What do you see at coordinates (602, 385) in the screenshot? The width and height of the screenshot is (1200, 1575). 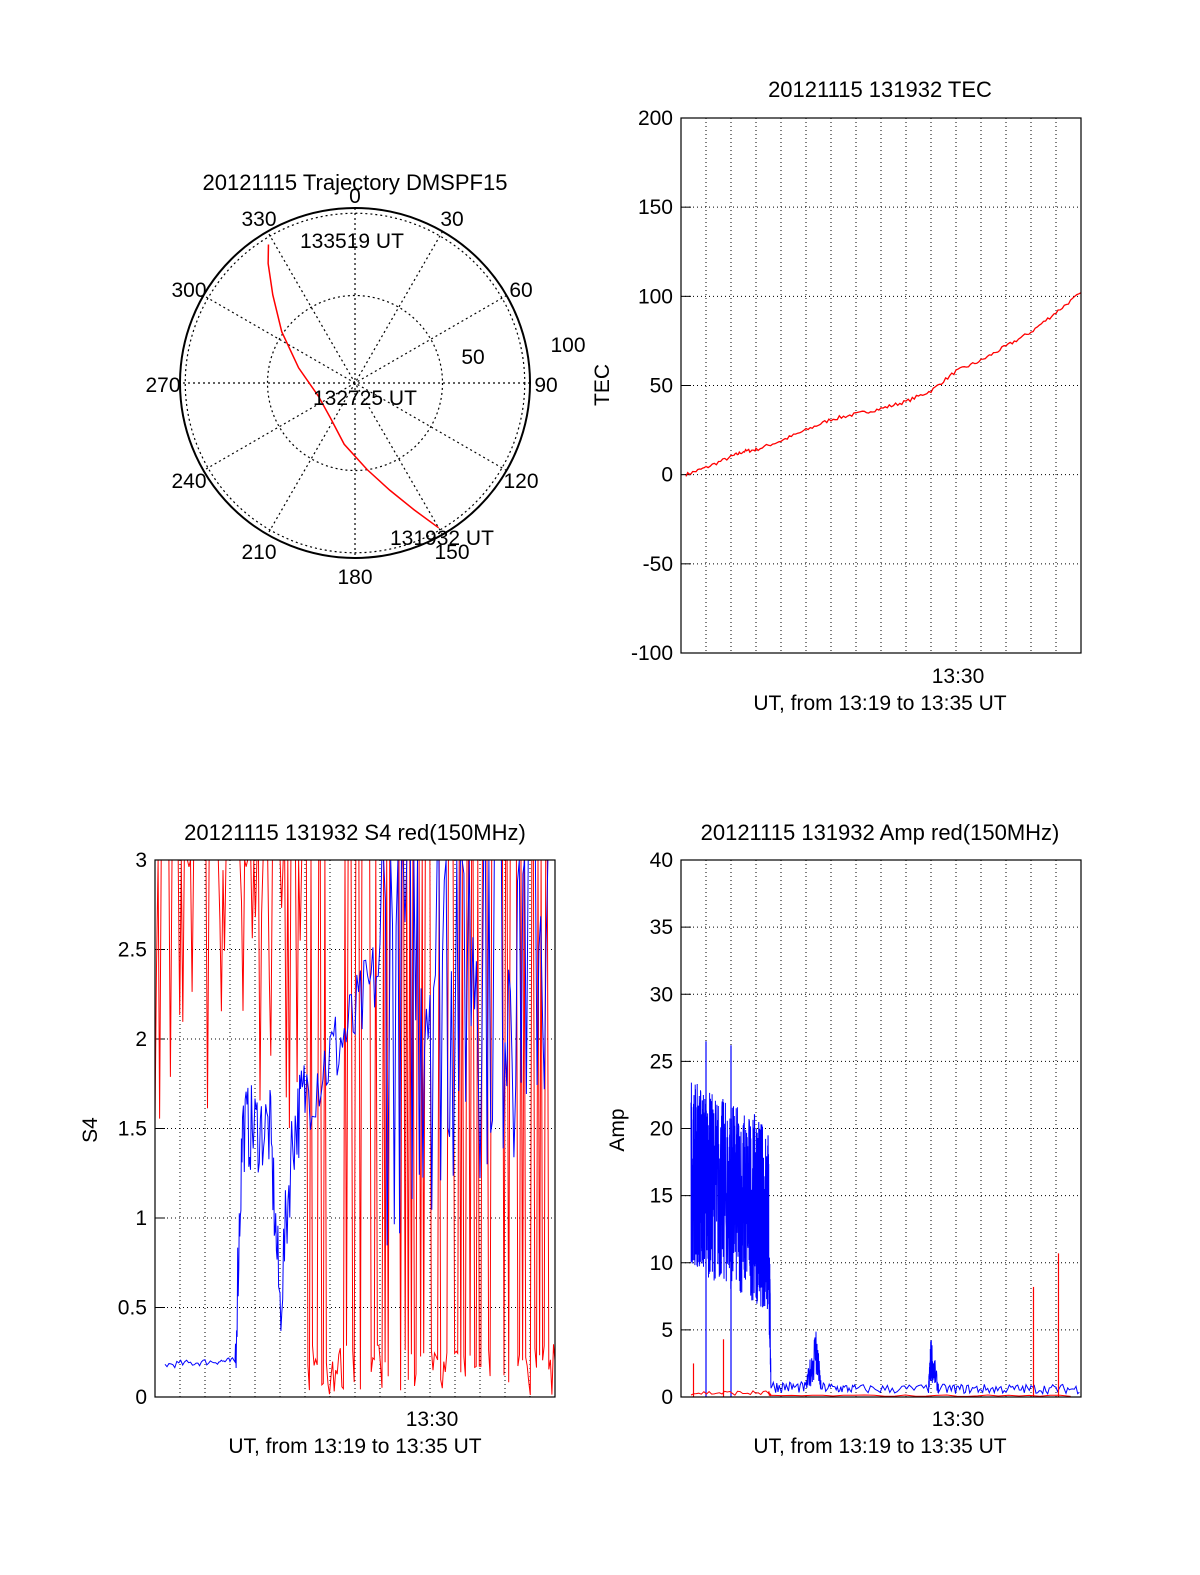 I see `tec-ylabel: TEC` at bounding box center [602, 385].